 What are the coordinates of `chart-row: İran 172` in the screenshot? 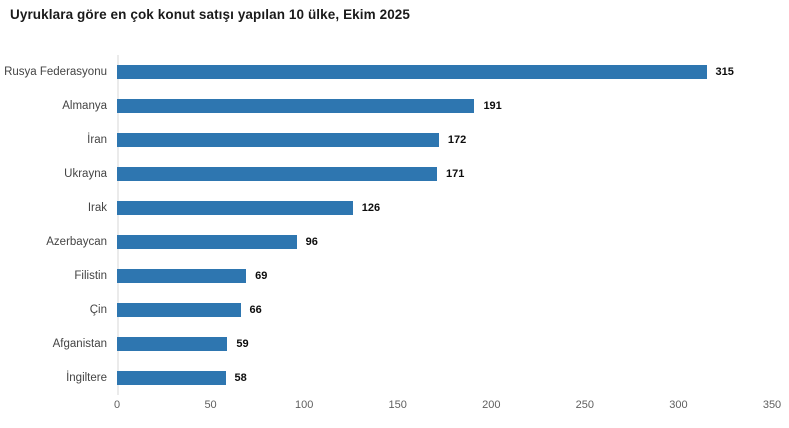 It's located at (386, 140).